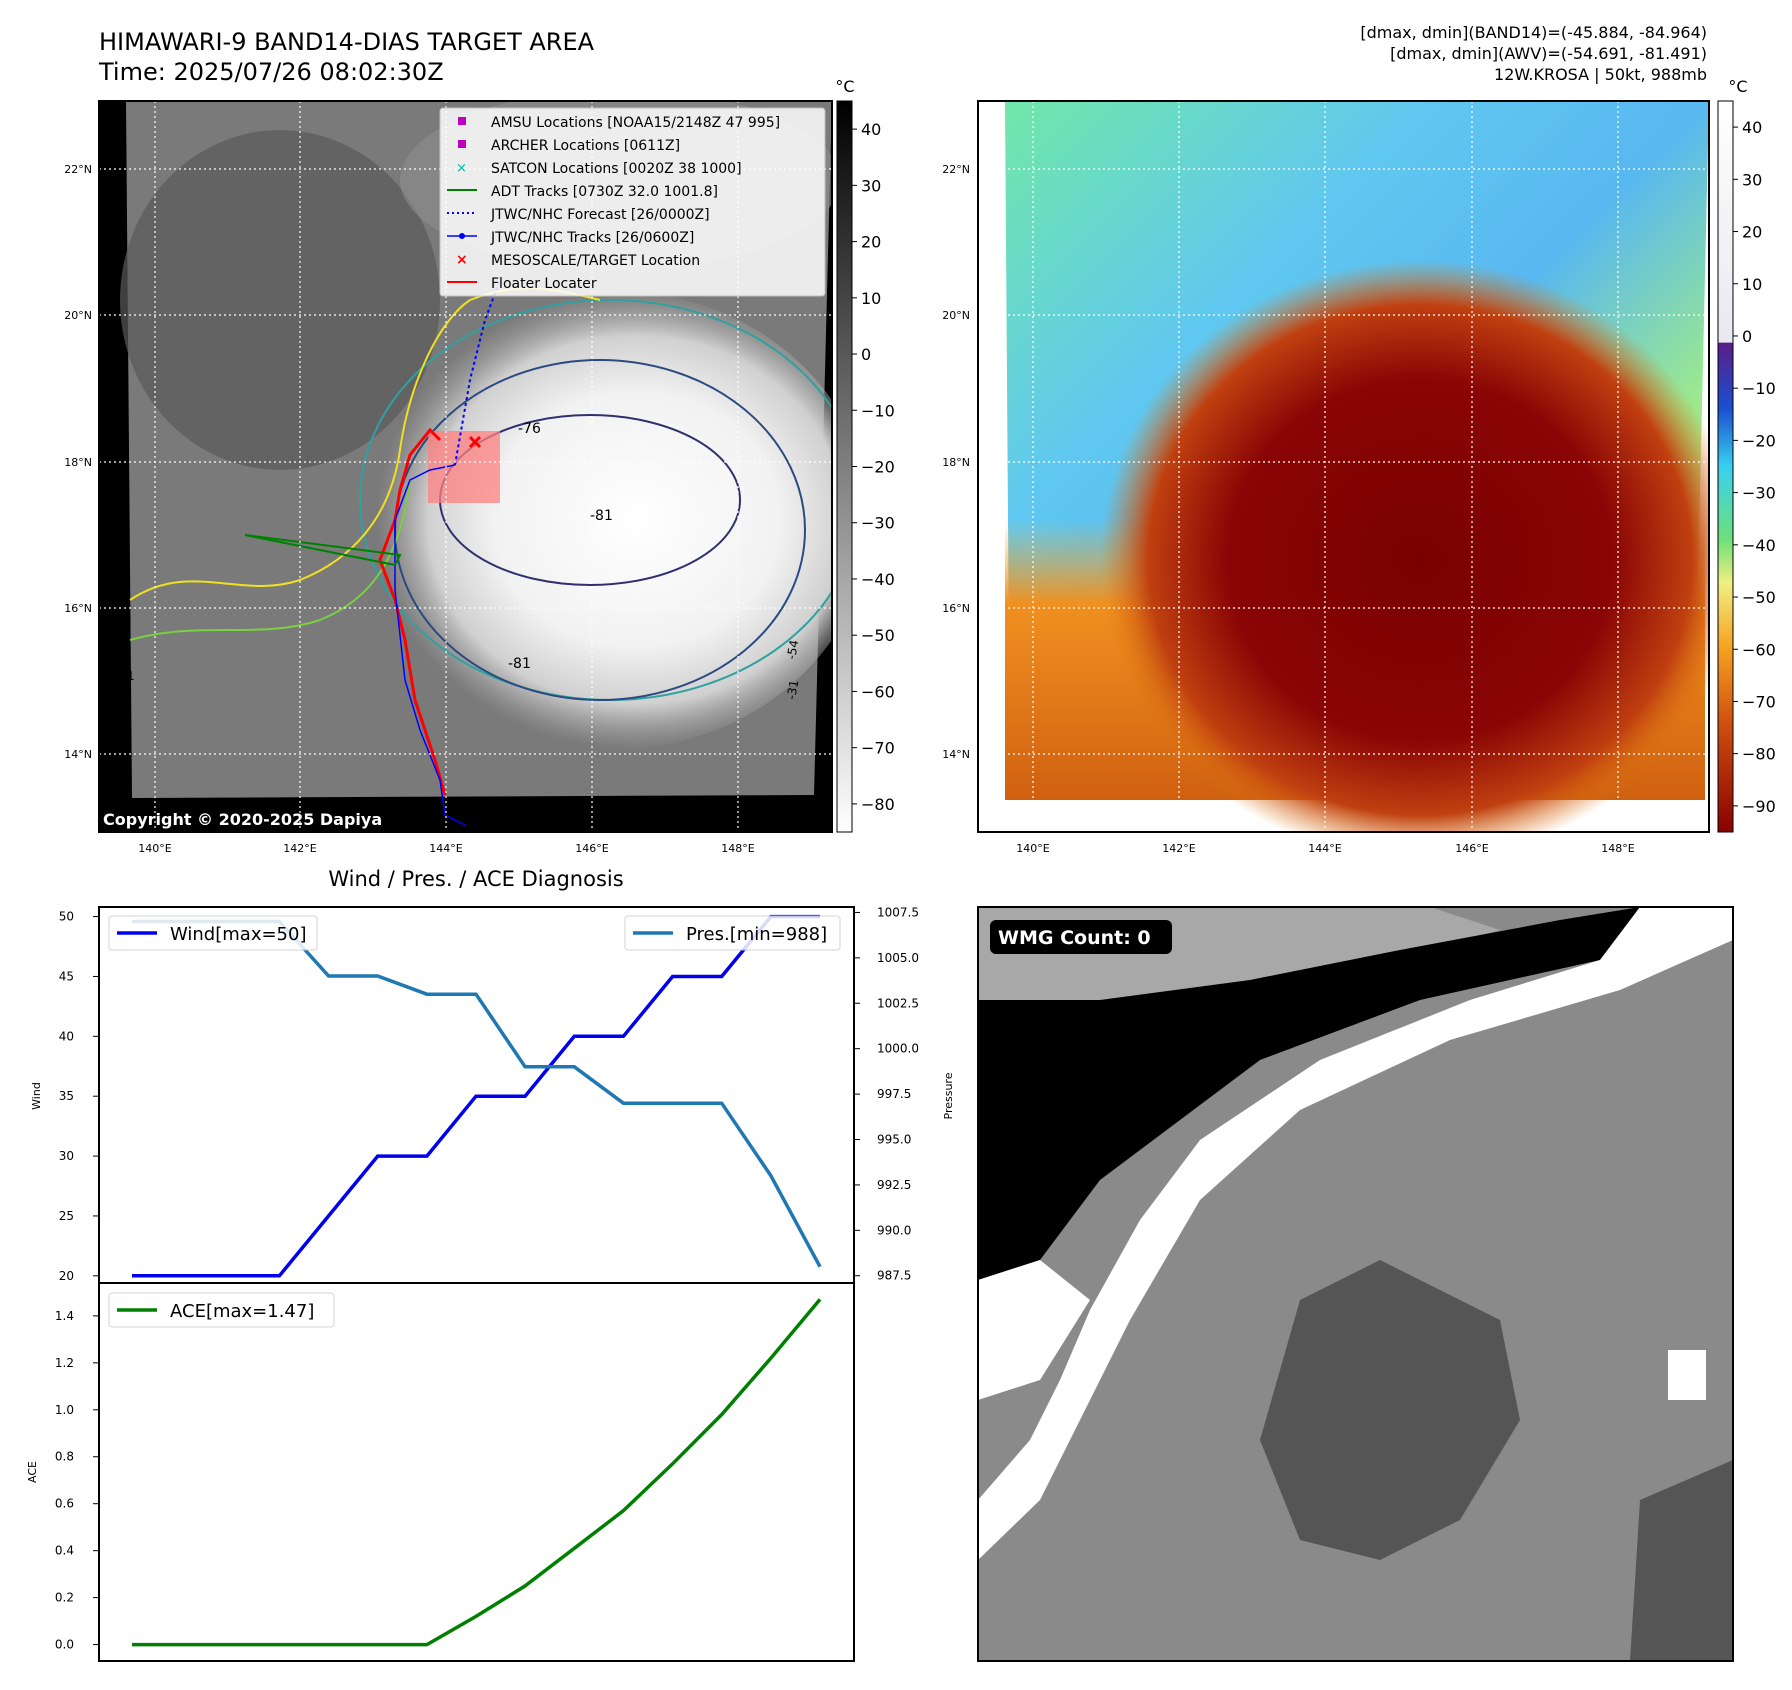 This screenshot has height=1690, width=1792. I want to click on lat-tick: 18°N, so click(78, 462).